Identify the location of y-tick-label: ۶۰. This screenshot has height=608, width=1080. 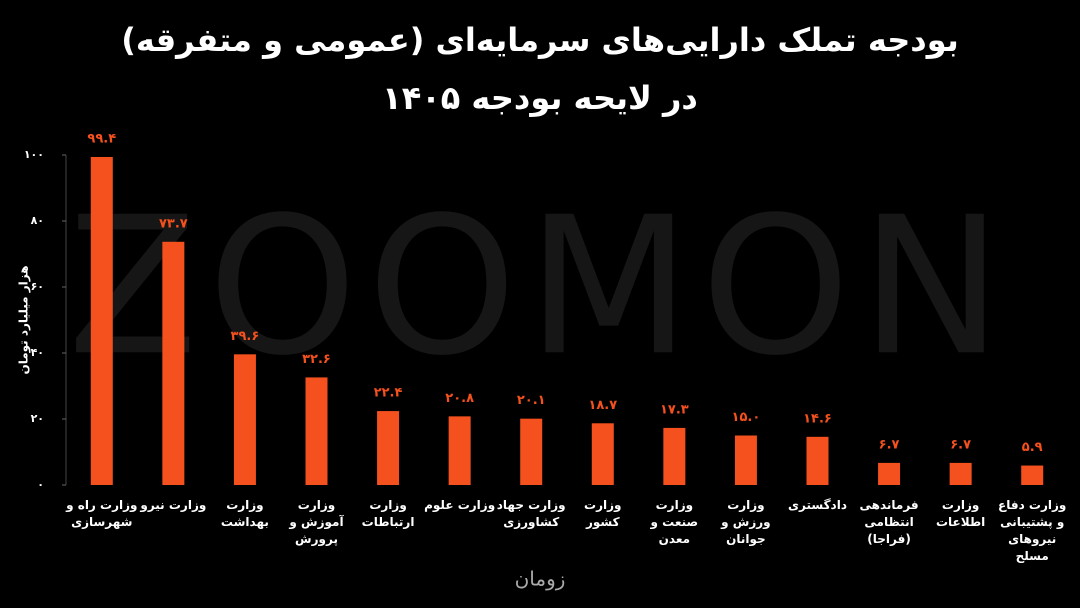
(37, 286).